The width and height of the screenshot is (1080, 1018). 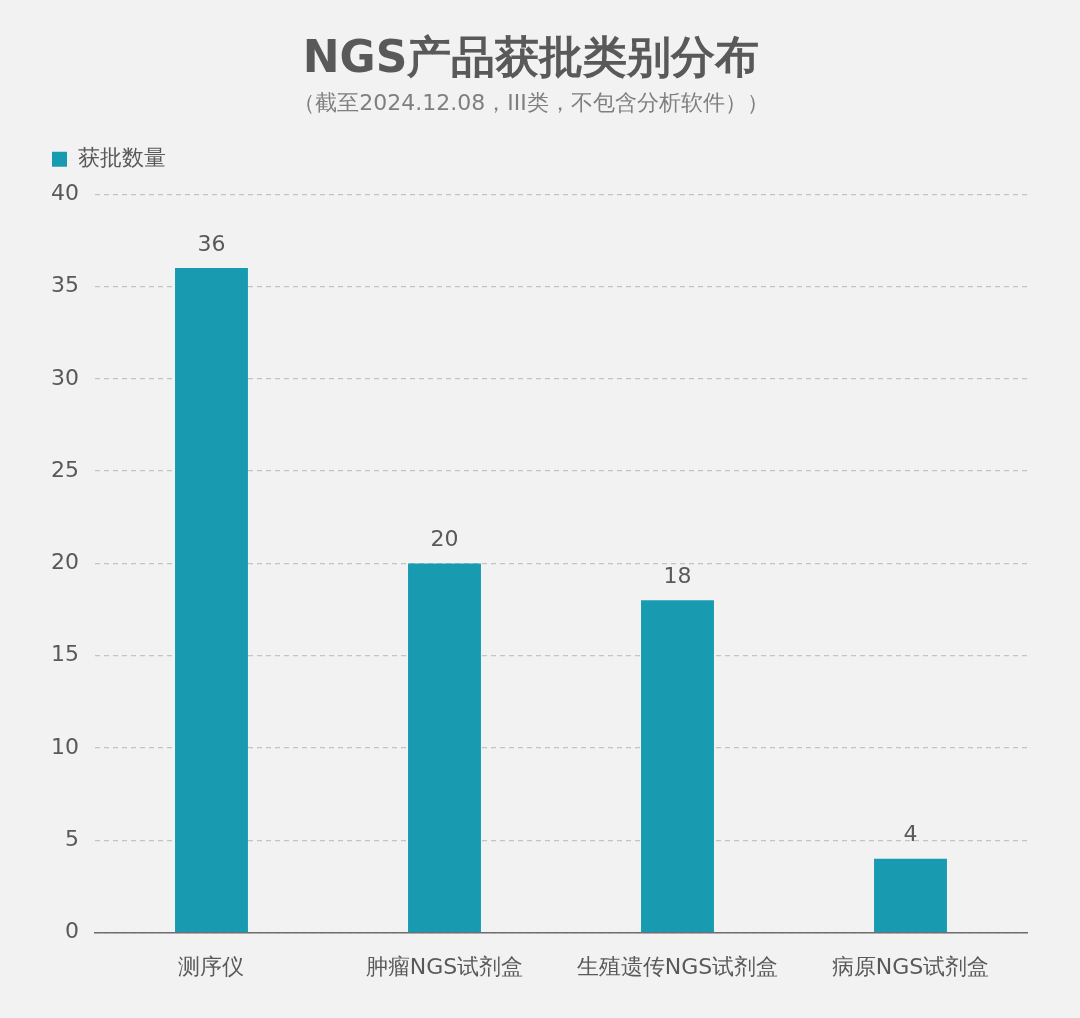 What do you see at coordinates (71, 839) in the screenshot?
I see `y-tick-label: 5` at bounding box center [71, 839].